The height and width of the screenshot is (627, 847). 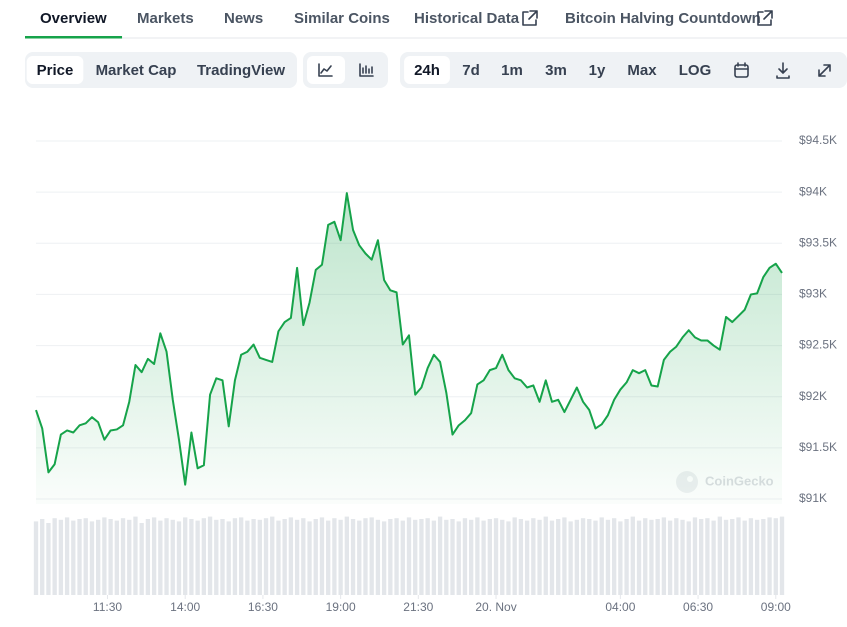 I want to click on tab: Markets, so click(x=165, y=18).